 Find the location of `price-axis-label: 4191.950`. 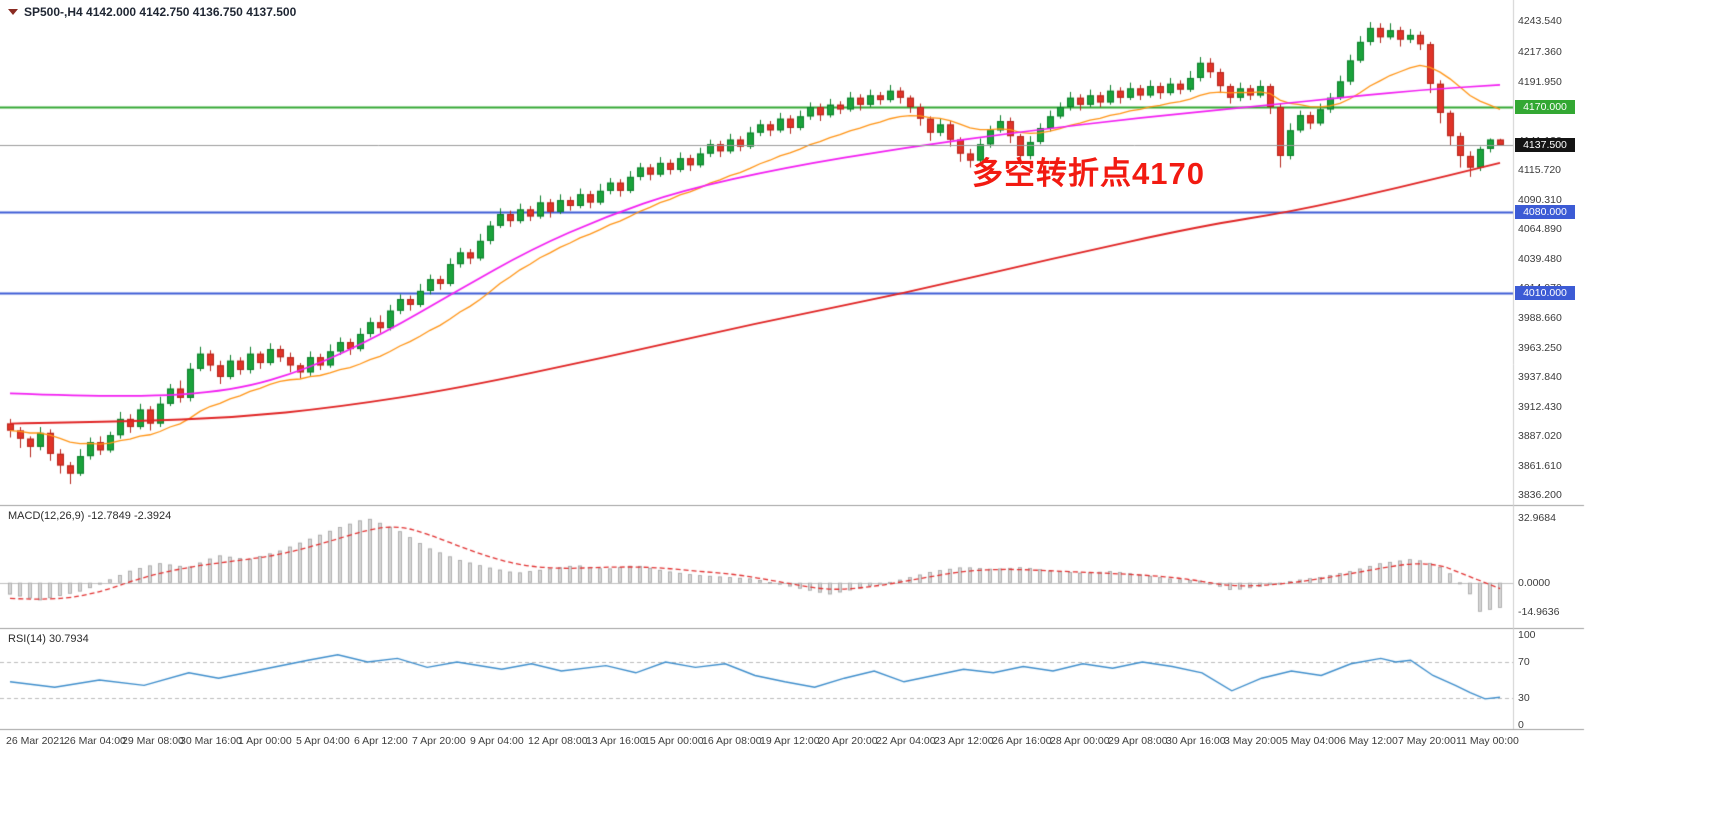

price-axis-label: 4191.950 is located at coordinates (1540, 81).